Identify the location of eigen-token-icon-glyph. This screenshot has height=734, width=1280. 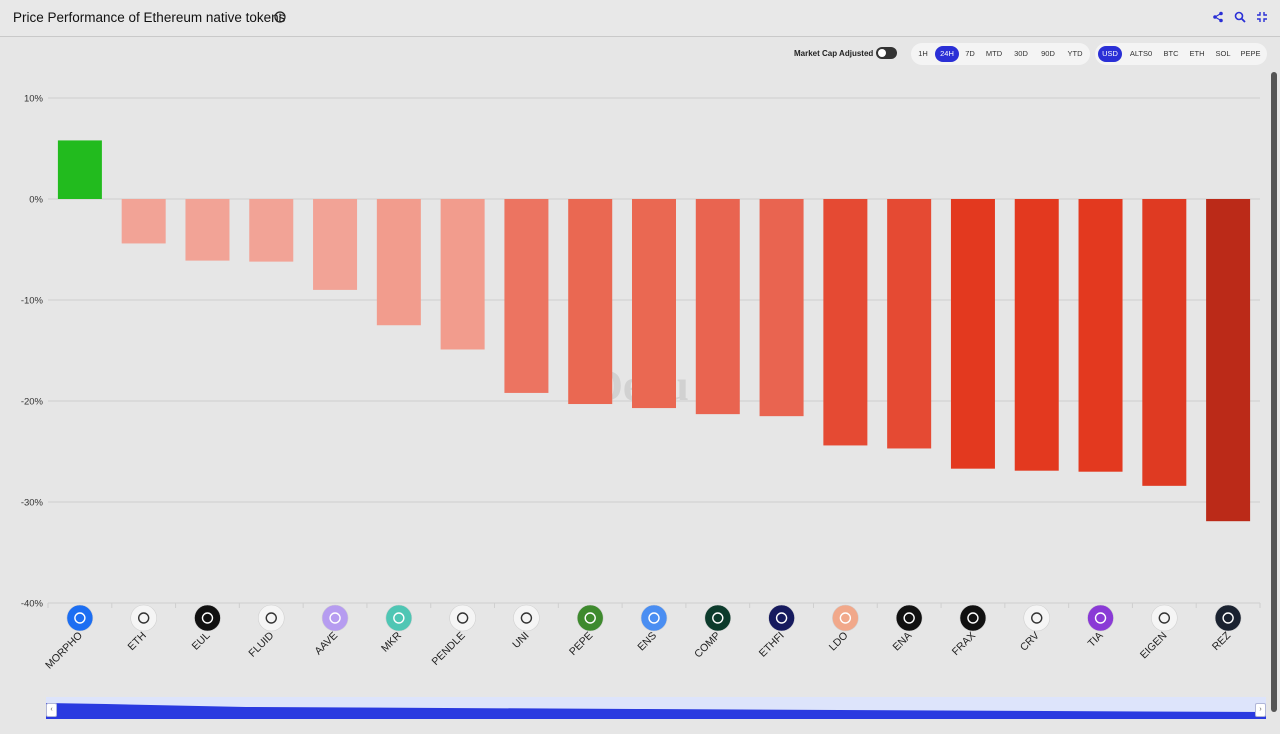
(1164, 618).